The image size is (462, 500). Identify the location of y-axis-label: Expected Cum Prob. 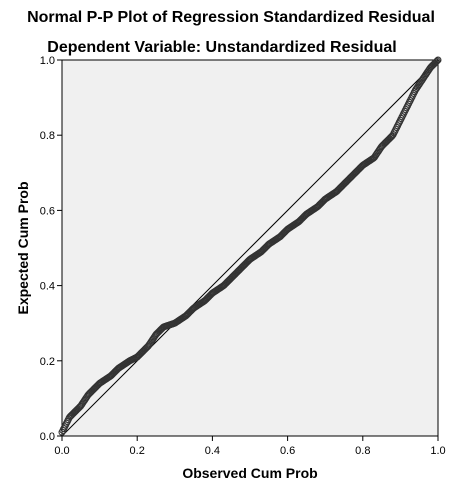
(23, 247).